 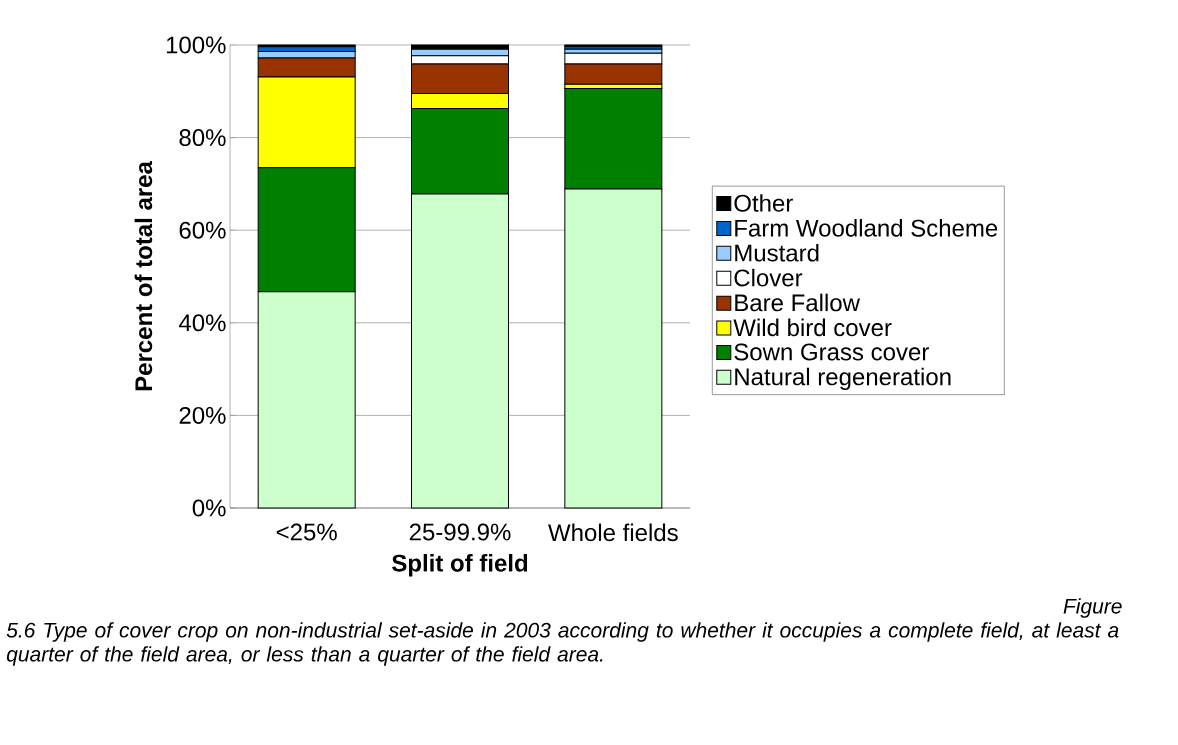 I want to click on x-tick-label: <25%, so click(x=306, y=532).